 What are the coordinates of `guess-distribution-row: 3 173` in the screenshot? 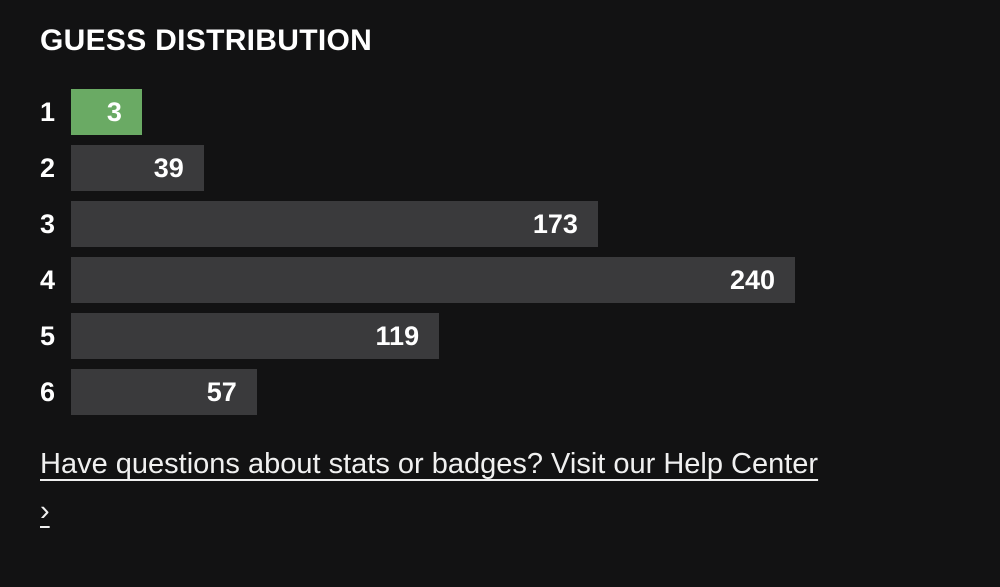 It's located at (500, 224).